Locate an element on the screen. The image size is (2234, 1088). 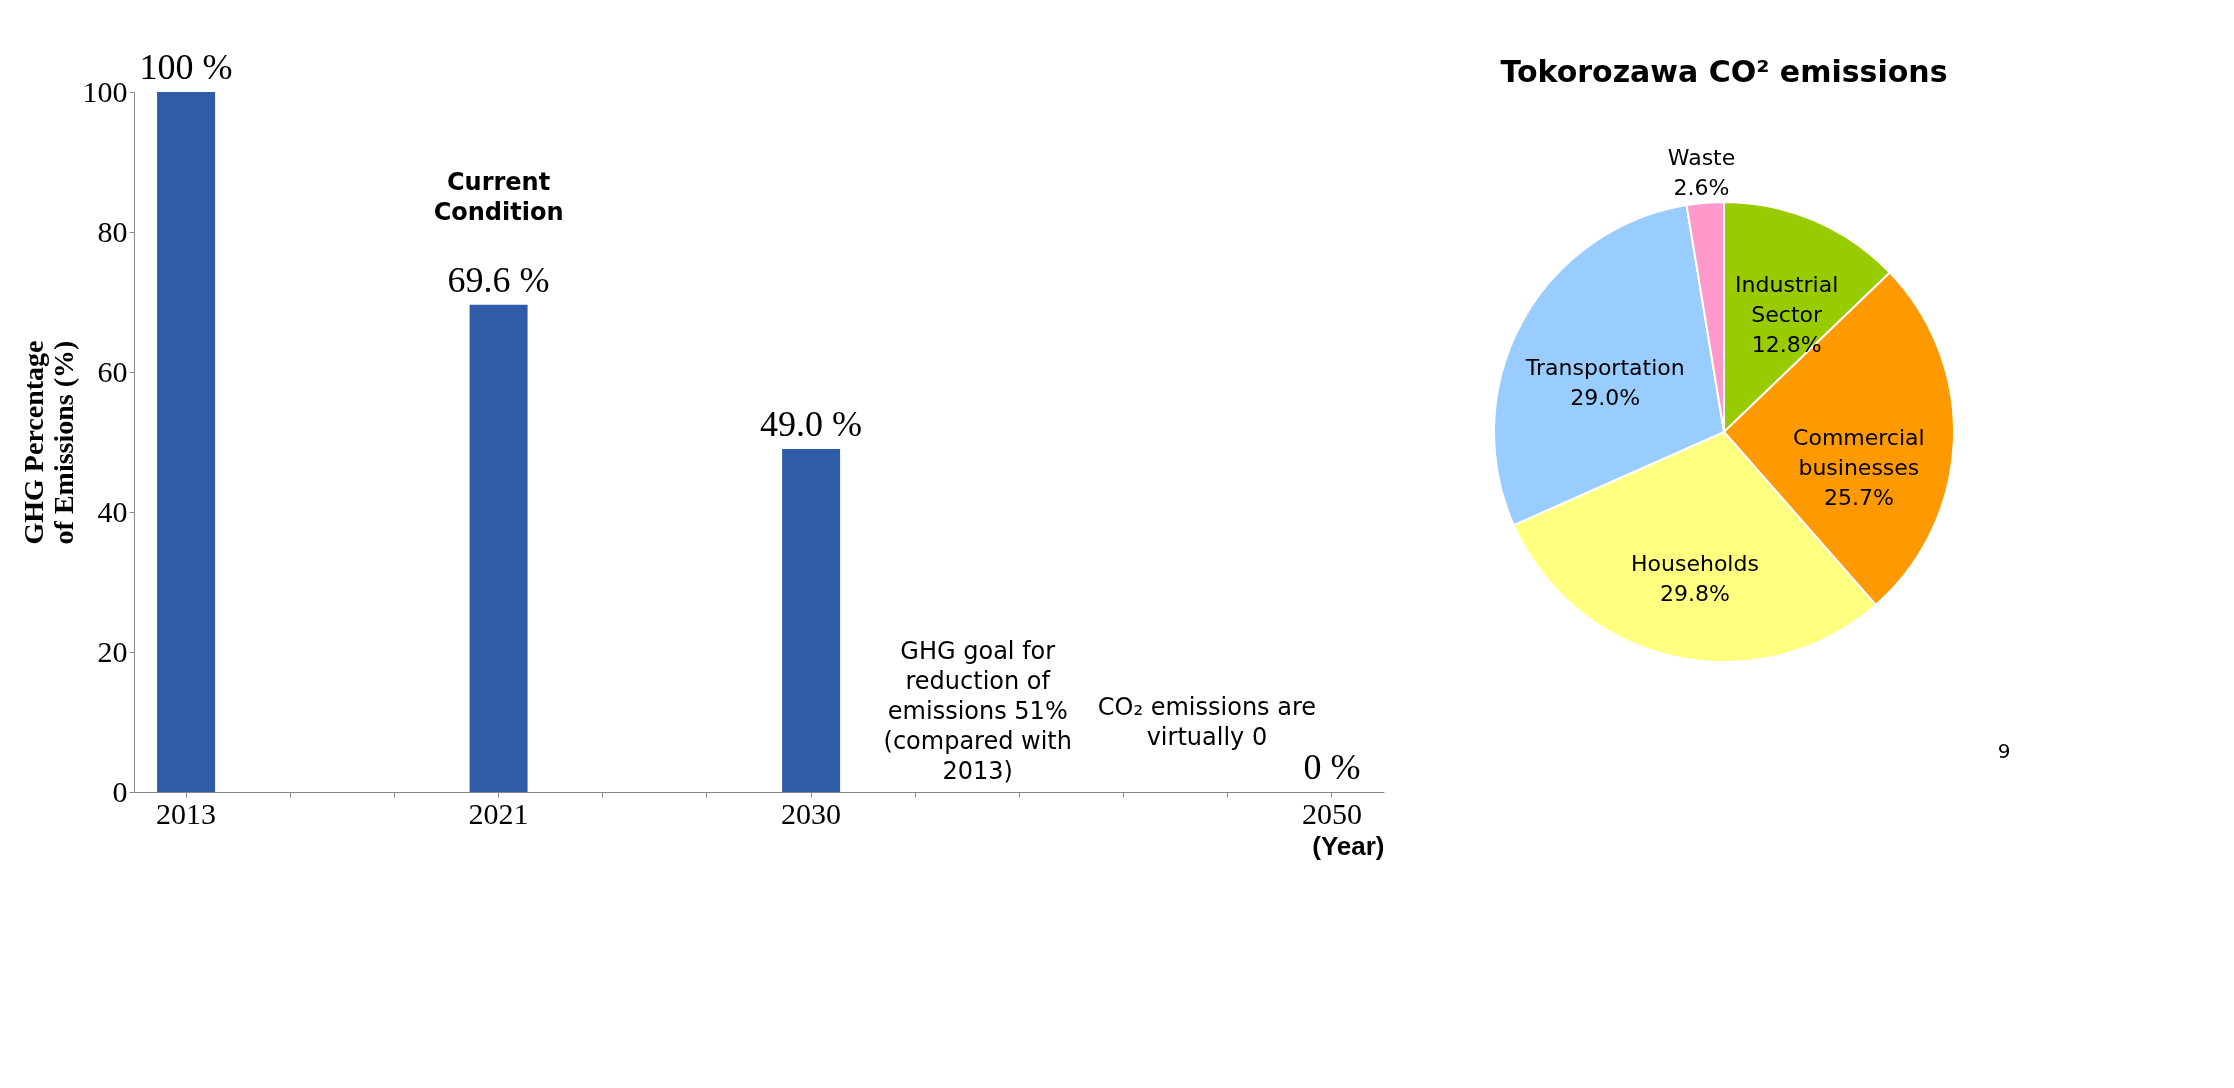
slice-label: Commercial businesses is located at coordinates (1859, 452).